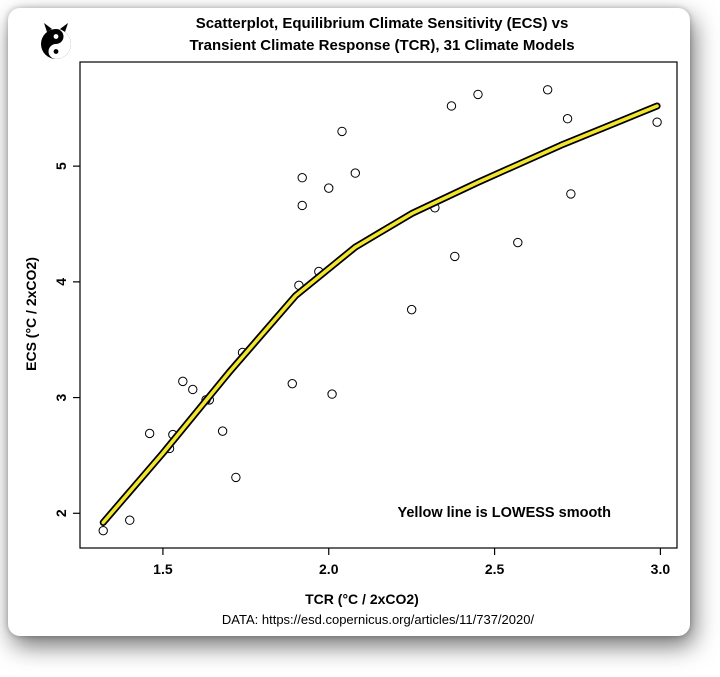 This screenshot has height=677, width=720. What do you see at coordinates (61, 282) in the screenshot?
I see `y-tick-label: 4` at bounding box center [61, 282].